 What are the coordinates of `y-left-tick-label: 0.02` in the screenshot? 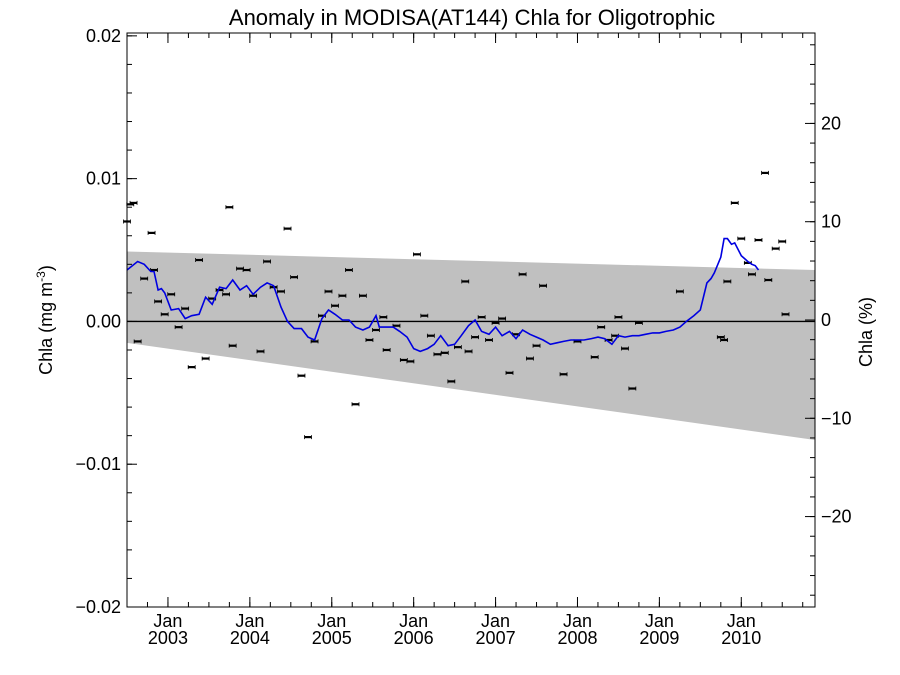 It's located at (103, 36).